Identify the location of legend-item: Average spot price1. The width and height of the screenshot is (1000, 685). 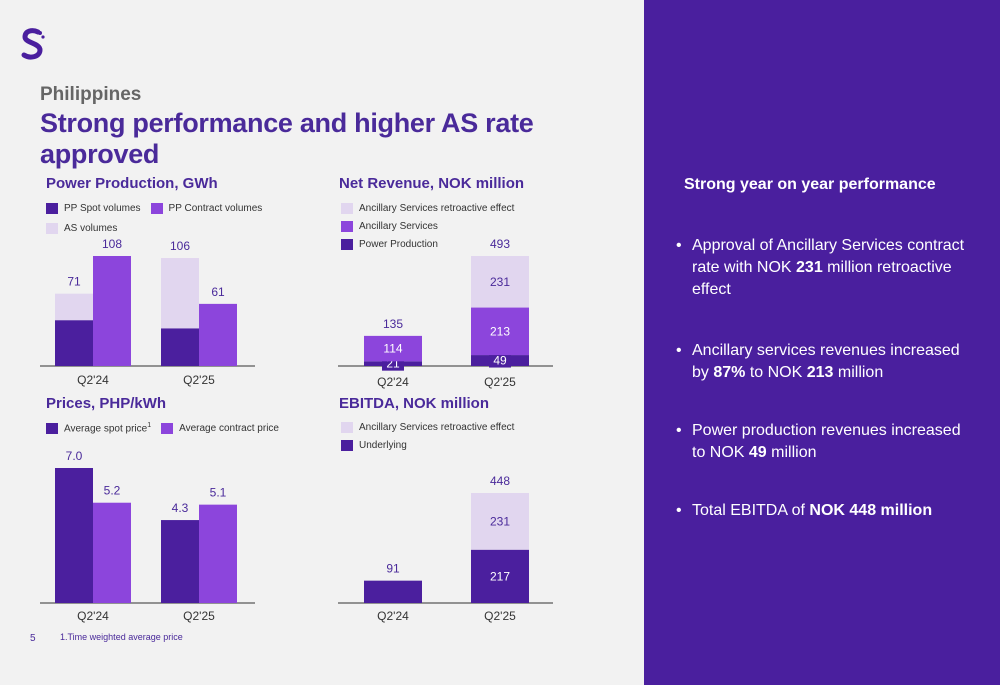
(98, 428).